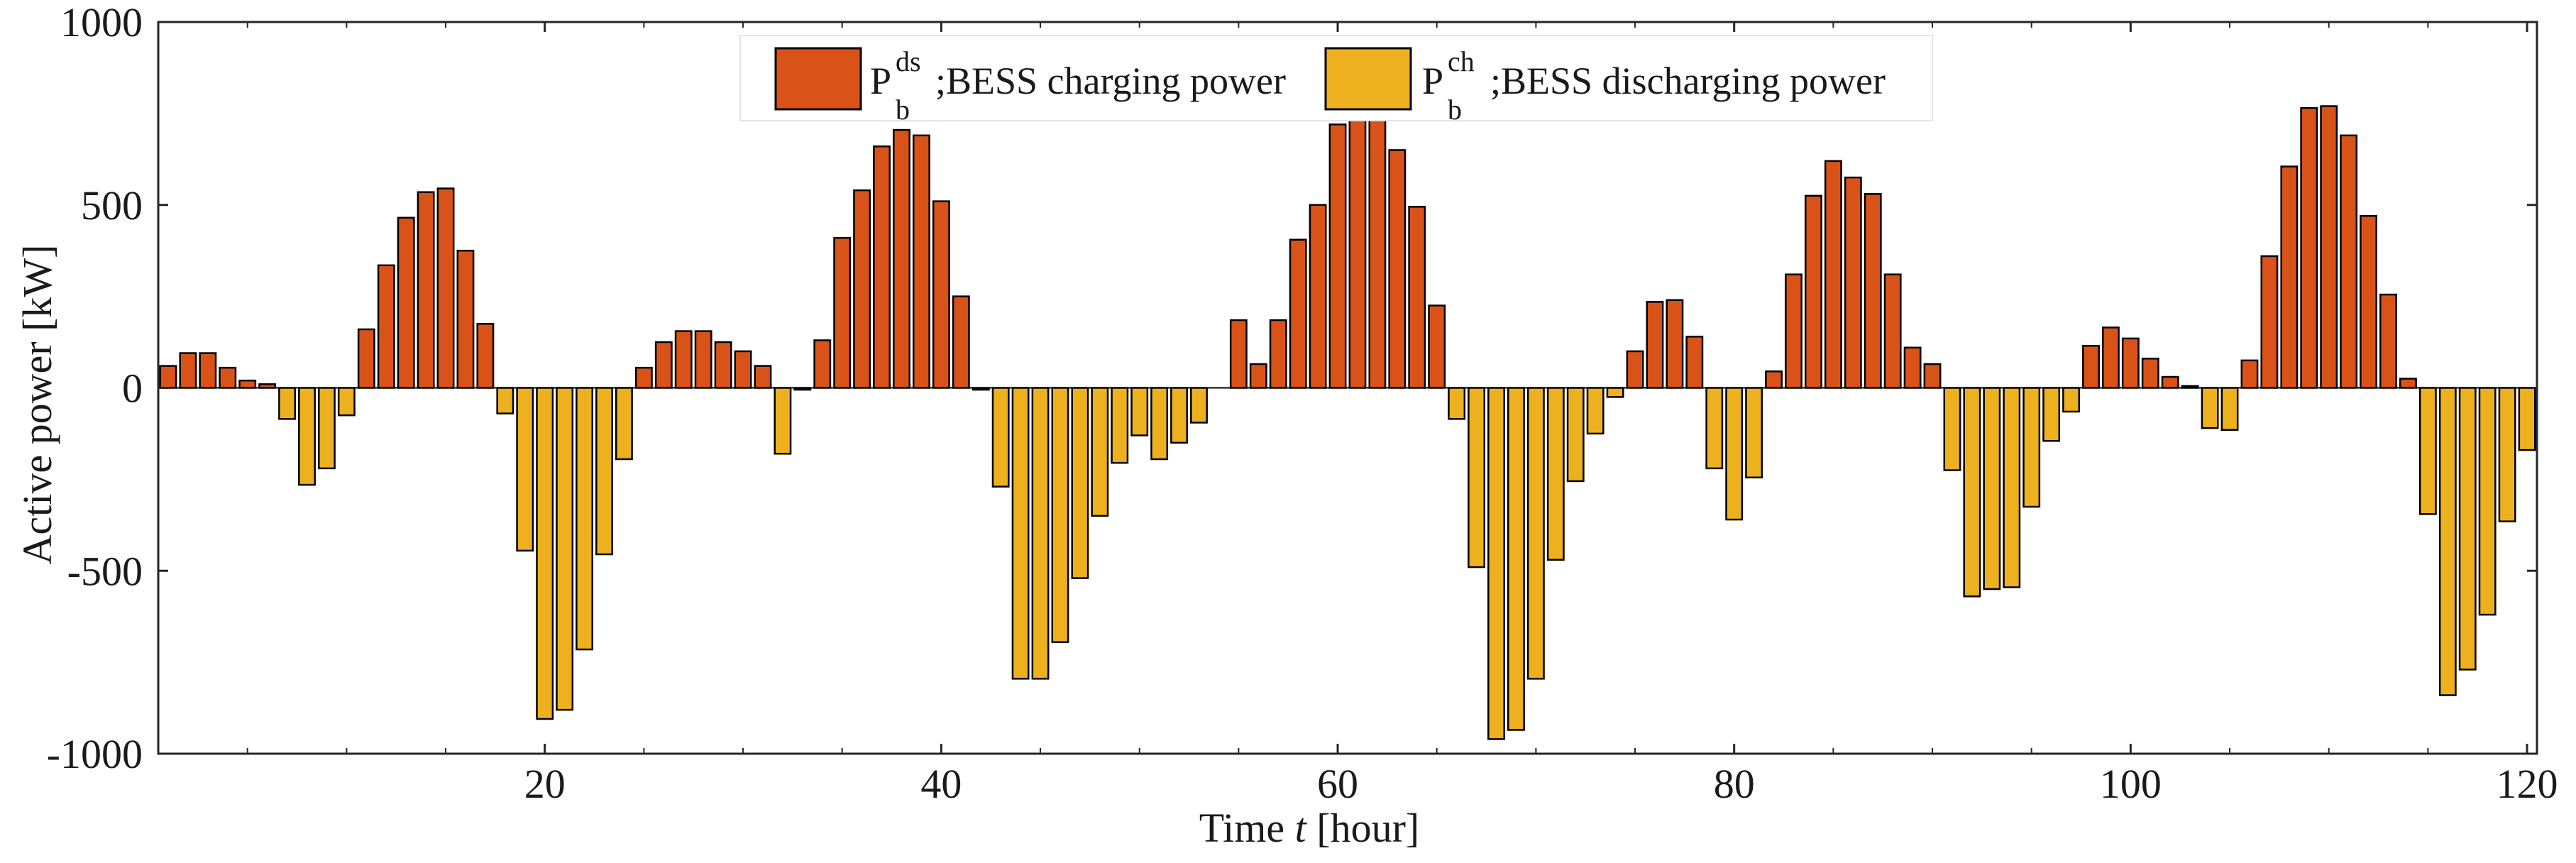 This screenshot has height=863, width=2576. What do you see at coordinates (880, 81) in the screenshot?
I see `legend-symbol-charging: P` at bounding box center [880, 81].